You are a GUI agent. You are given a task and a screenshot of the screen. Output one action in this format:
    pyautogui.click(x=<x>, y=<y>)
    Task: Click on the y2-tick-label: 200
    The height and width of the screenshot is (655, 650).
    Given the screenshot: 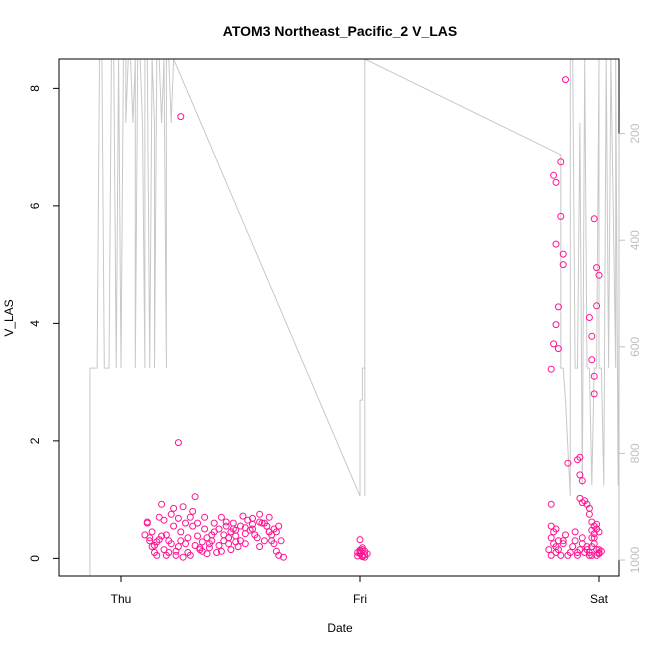 What is the action you would take?
    pyautogui.click(x=635, y=133)
    